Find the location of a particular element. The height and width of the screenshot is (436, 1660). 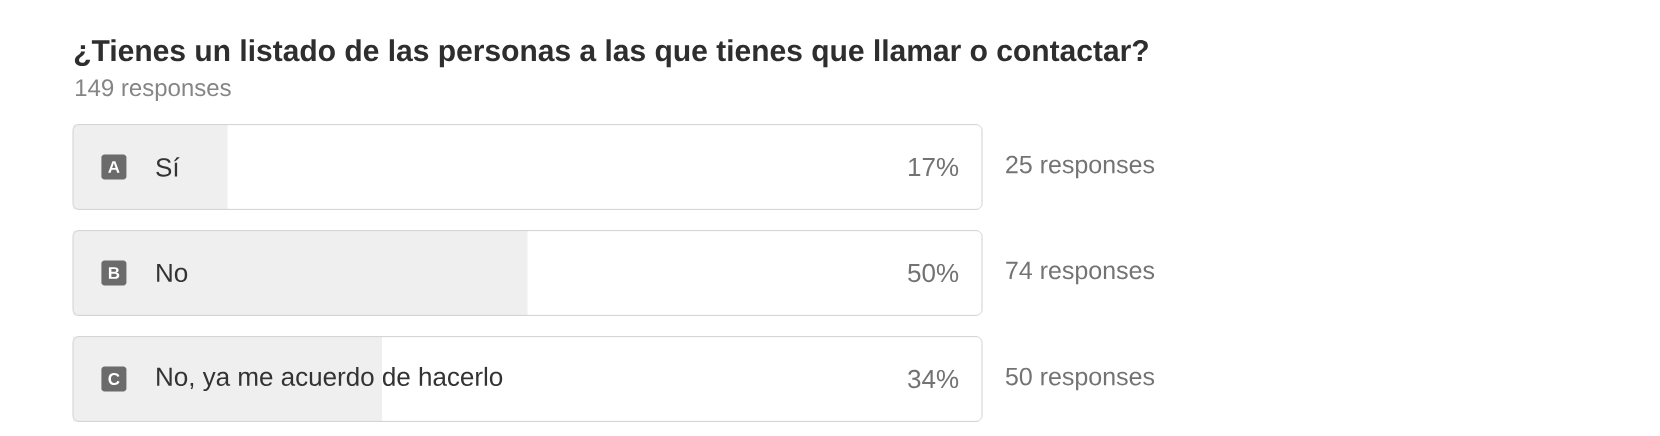

text: 74 responses is located at coordinates (1080, 273).